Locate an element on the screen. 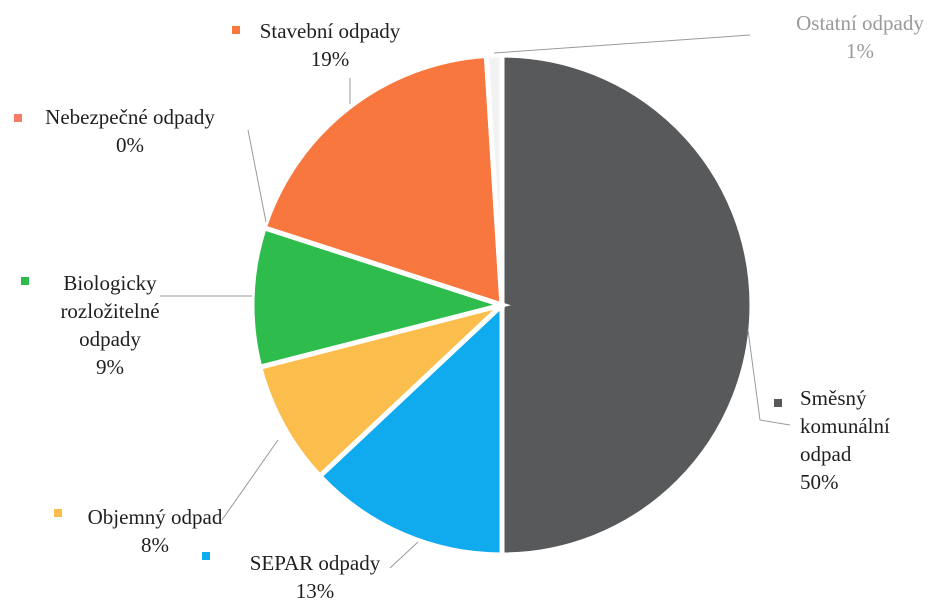 The height and width of the screenshot is (600, 937). label-percent-biologicky-rozlozitelne-odpady: 9% is located at coordinates (110, 367).